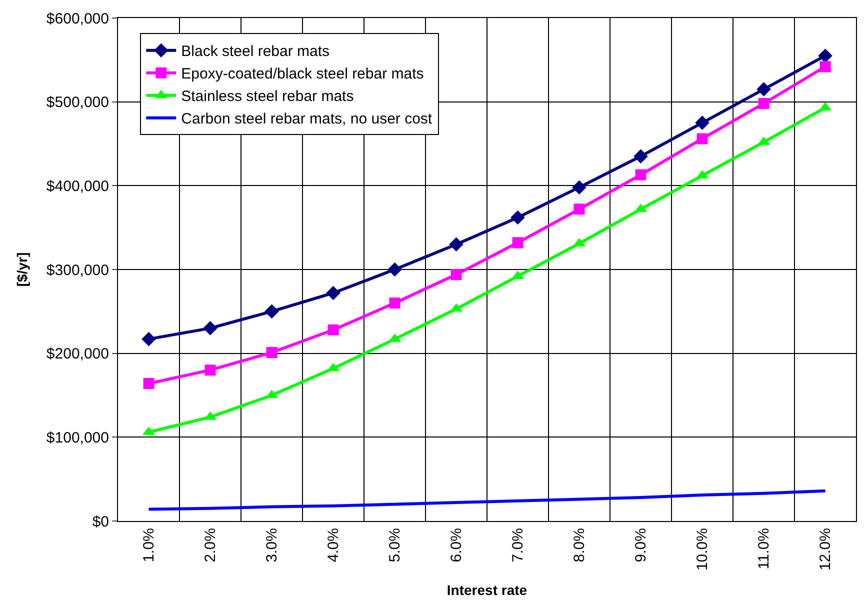  I want to click on x-tick-label: 3.0%, so click(272, 545).